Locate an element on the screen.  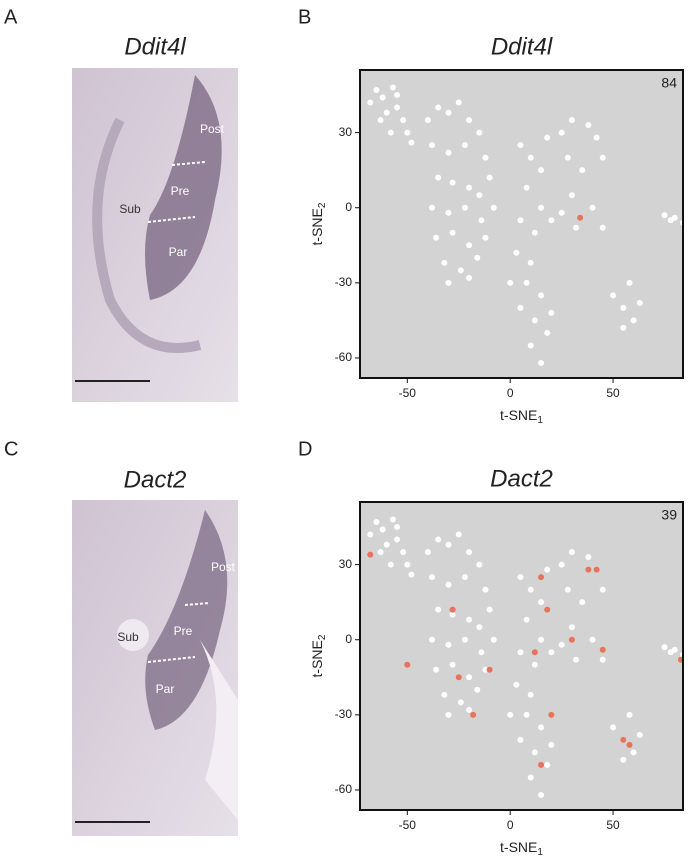
x-tick-label: 50 is located at coordinates (613, 393).